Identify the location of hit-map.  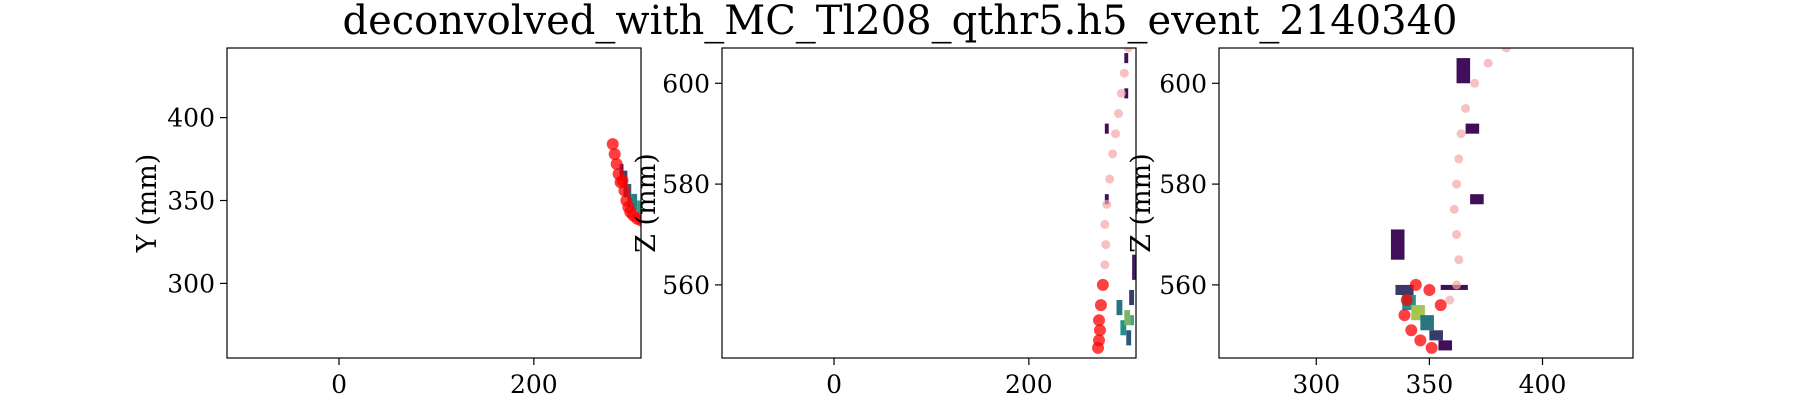
(1120, 199).